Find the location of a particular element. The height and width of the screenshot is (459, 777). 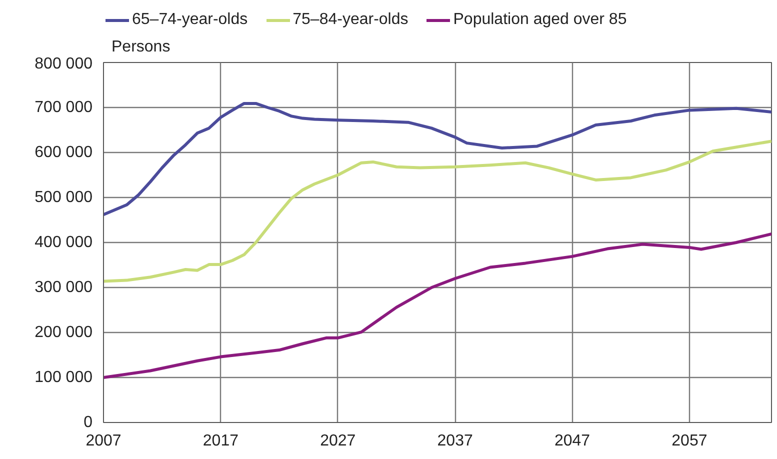

x-tick-label: 2027 is located at coordinates (338, 441).